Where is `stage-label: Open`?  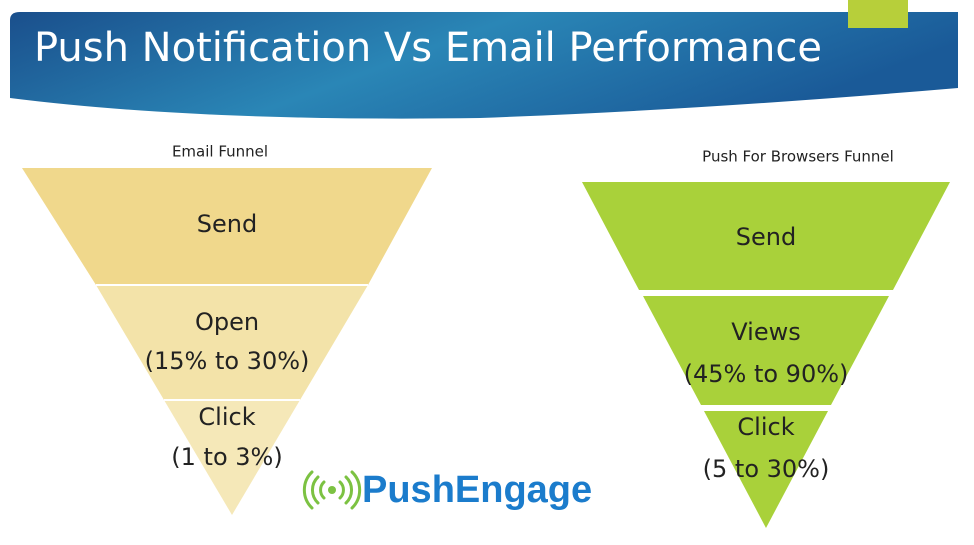 stage-label: Open is located at coordinates (227, 322).